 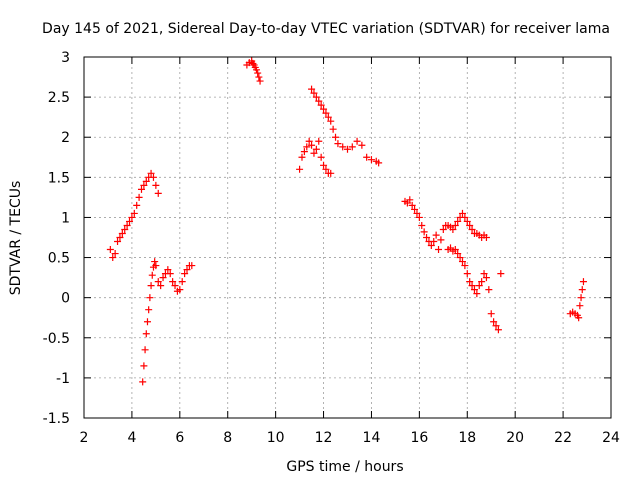 I want to click on x-tick-label: 8, so click(x=227, y=438).